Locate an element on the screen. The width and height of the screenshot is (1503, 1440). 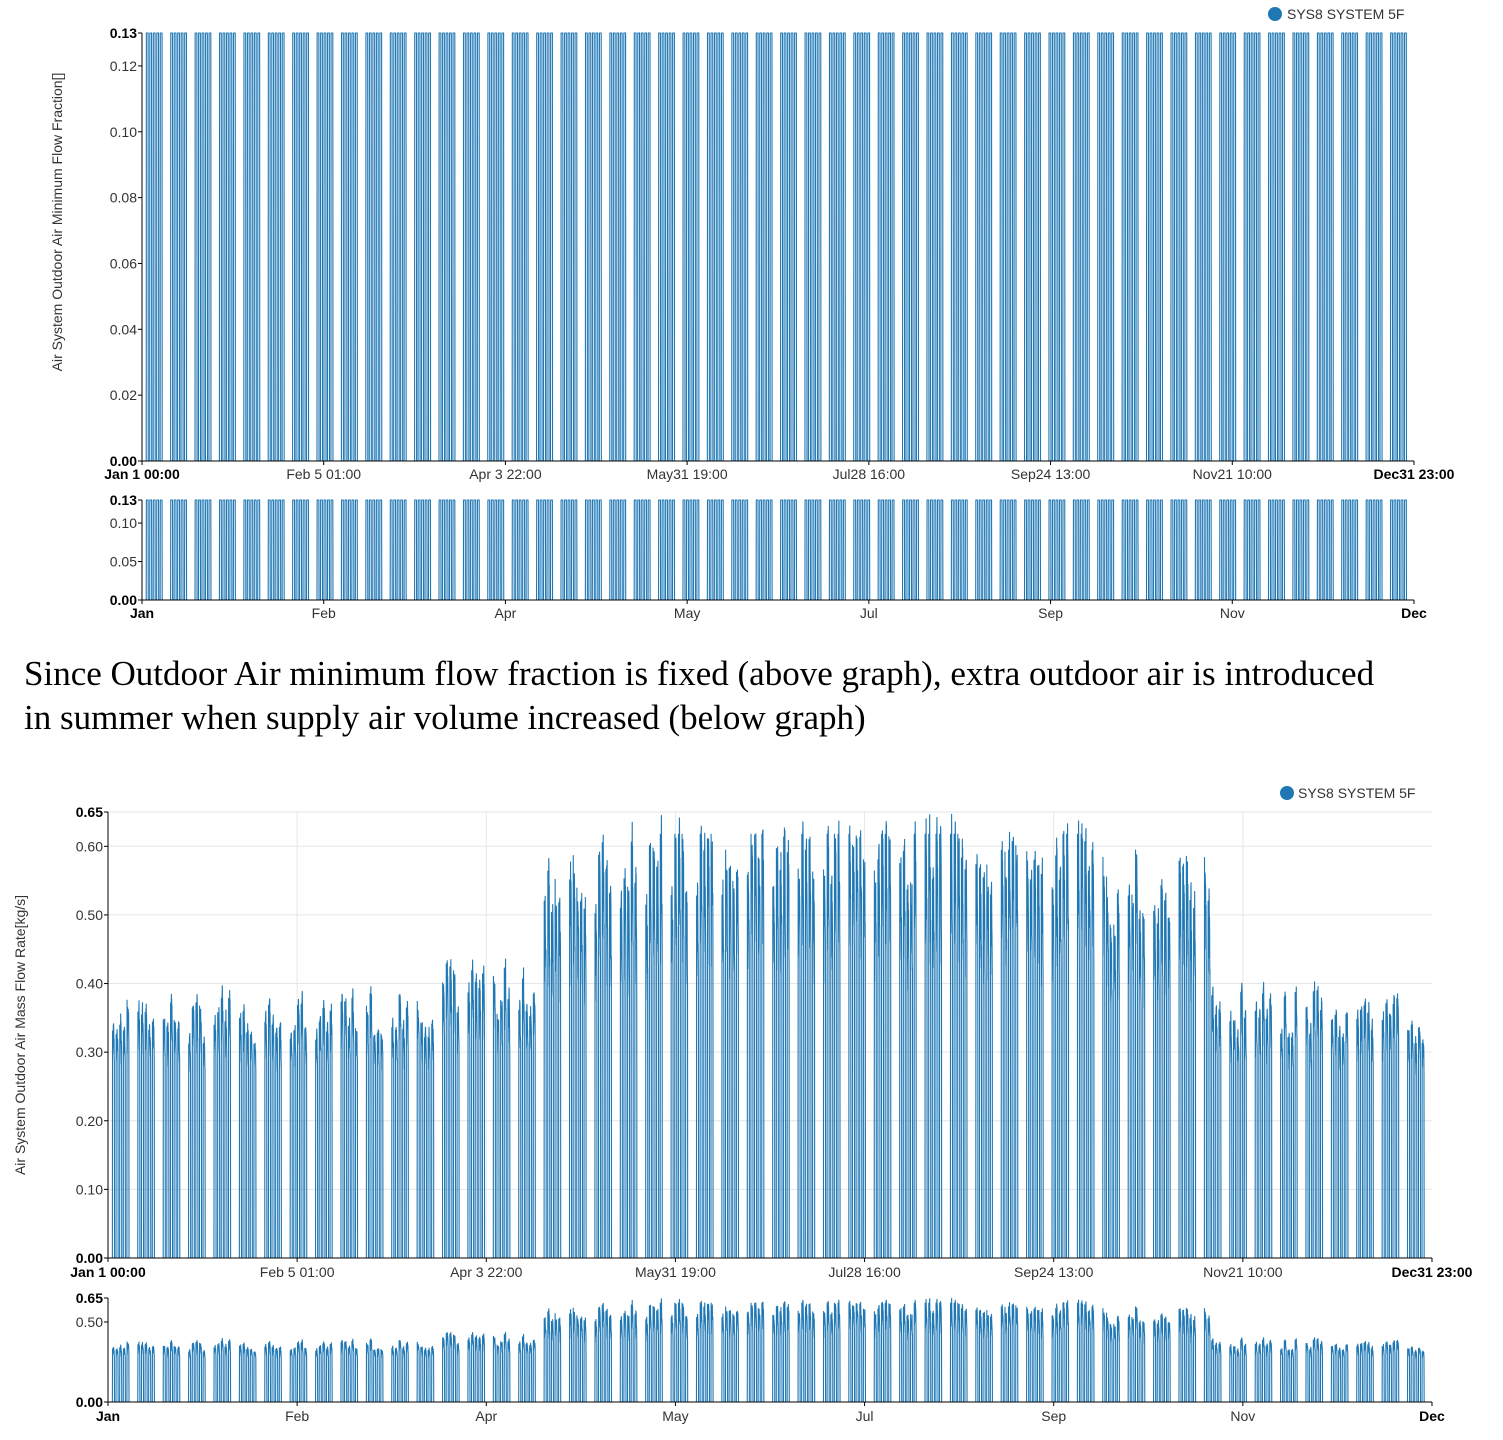
y-tick-label: 0.05 is located at coordinates (123, 562).